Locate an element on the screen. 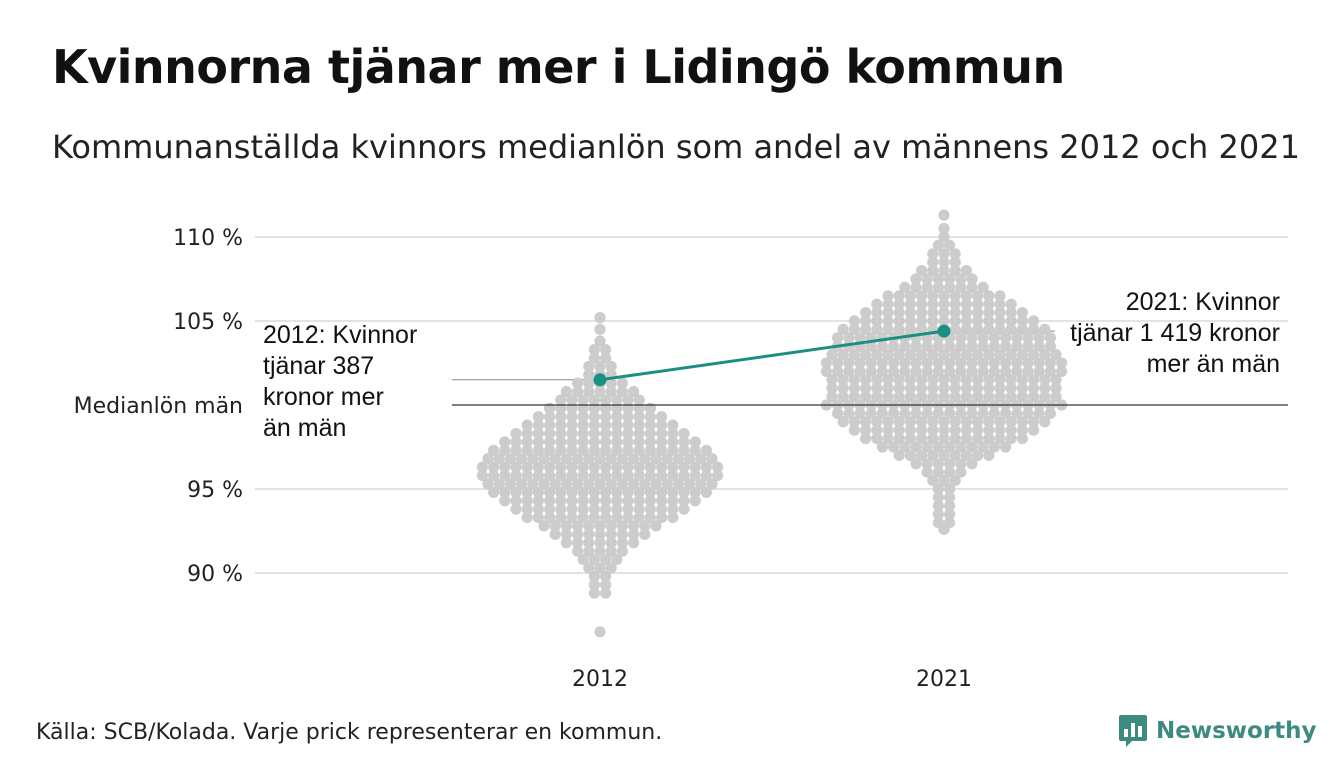 The width and height of the screenshot is (1340, 780). y-tick-label: 95 % is located at coordinates (215, 490).